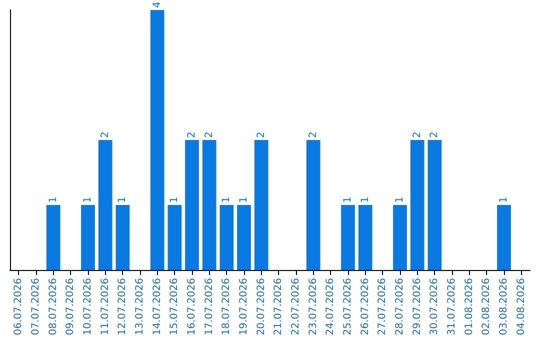  I want to click on x-tick-label: 26.07.2026, so click(365, 307).